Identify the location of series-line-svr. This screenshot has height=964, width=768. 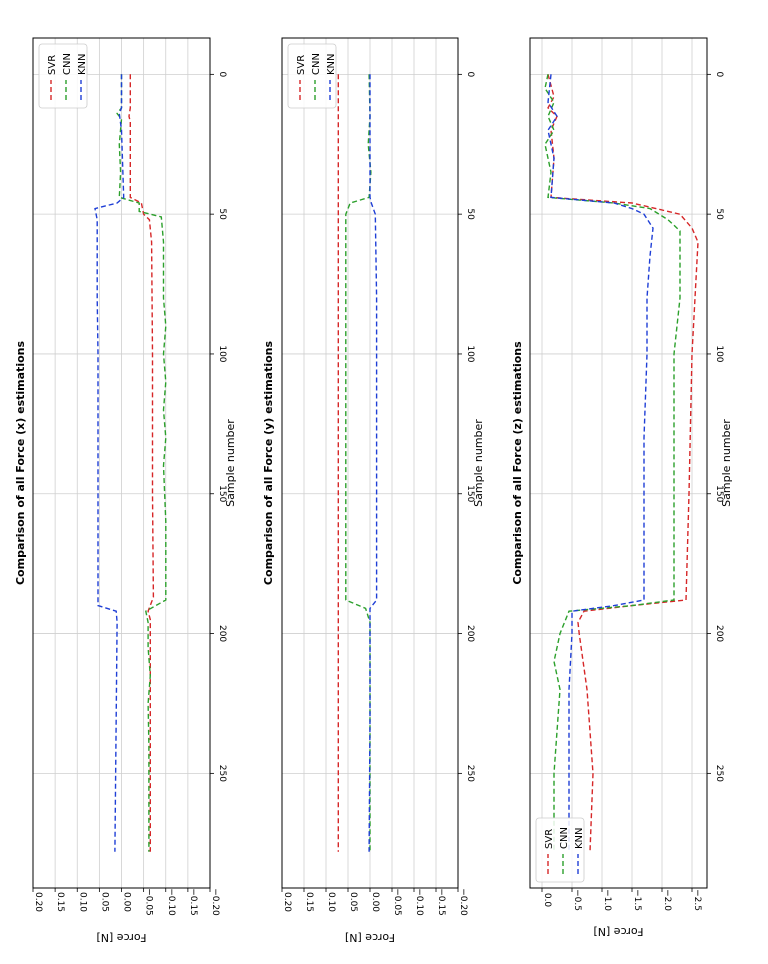
(141, 463).